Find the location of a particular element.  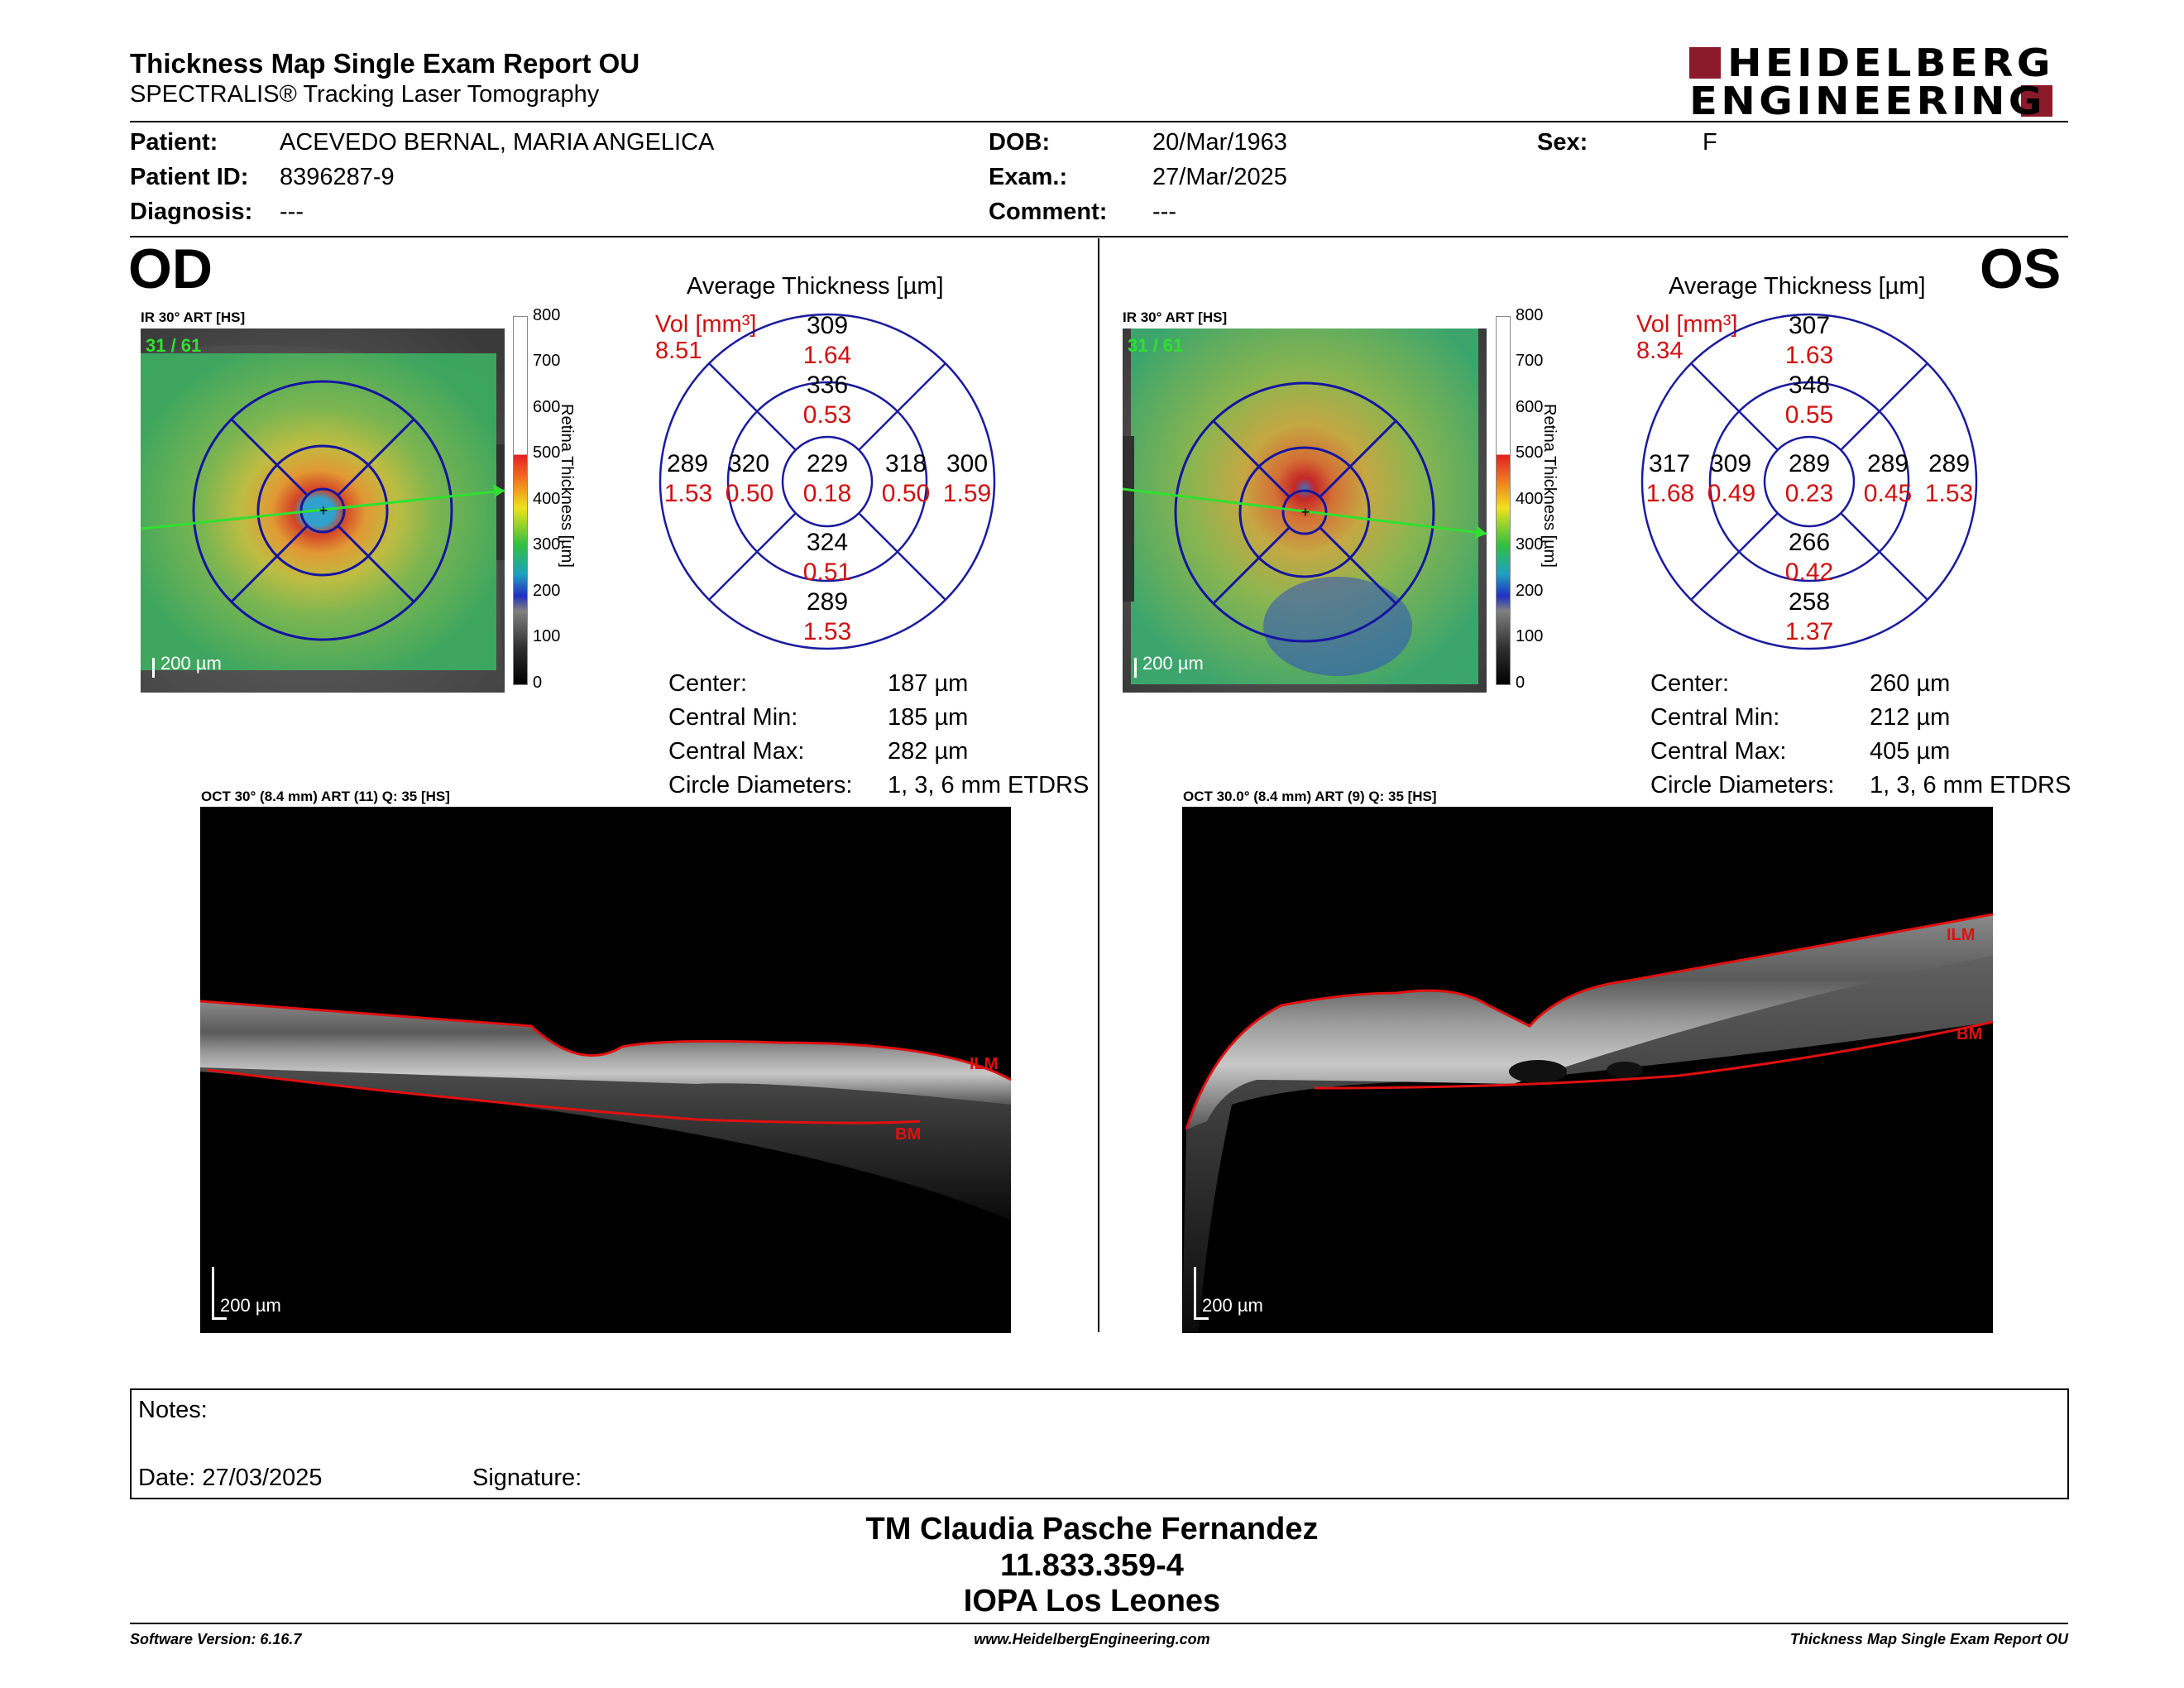

os-inner-left-thickness: 309 is located at coordinates (1730, 463).